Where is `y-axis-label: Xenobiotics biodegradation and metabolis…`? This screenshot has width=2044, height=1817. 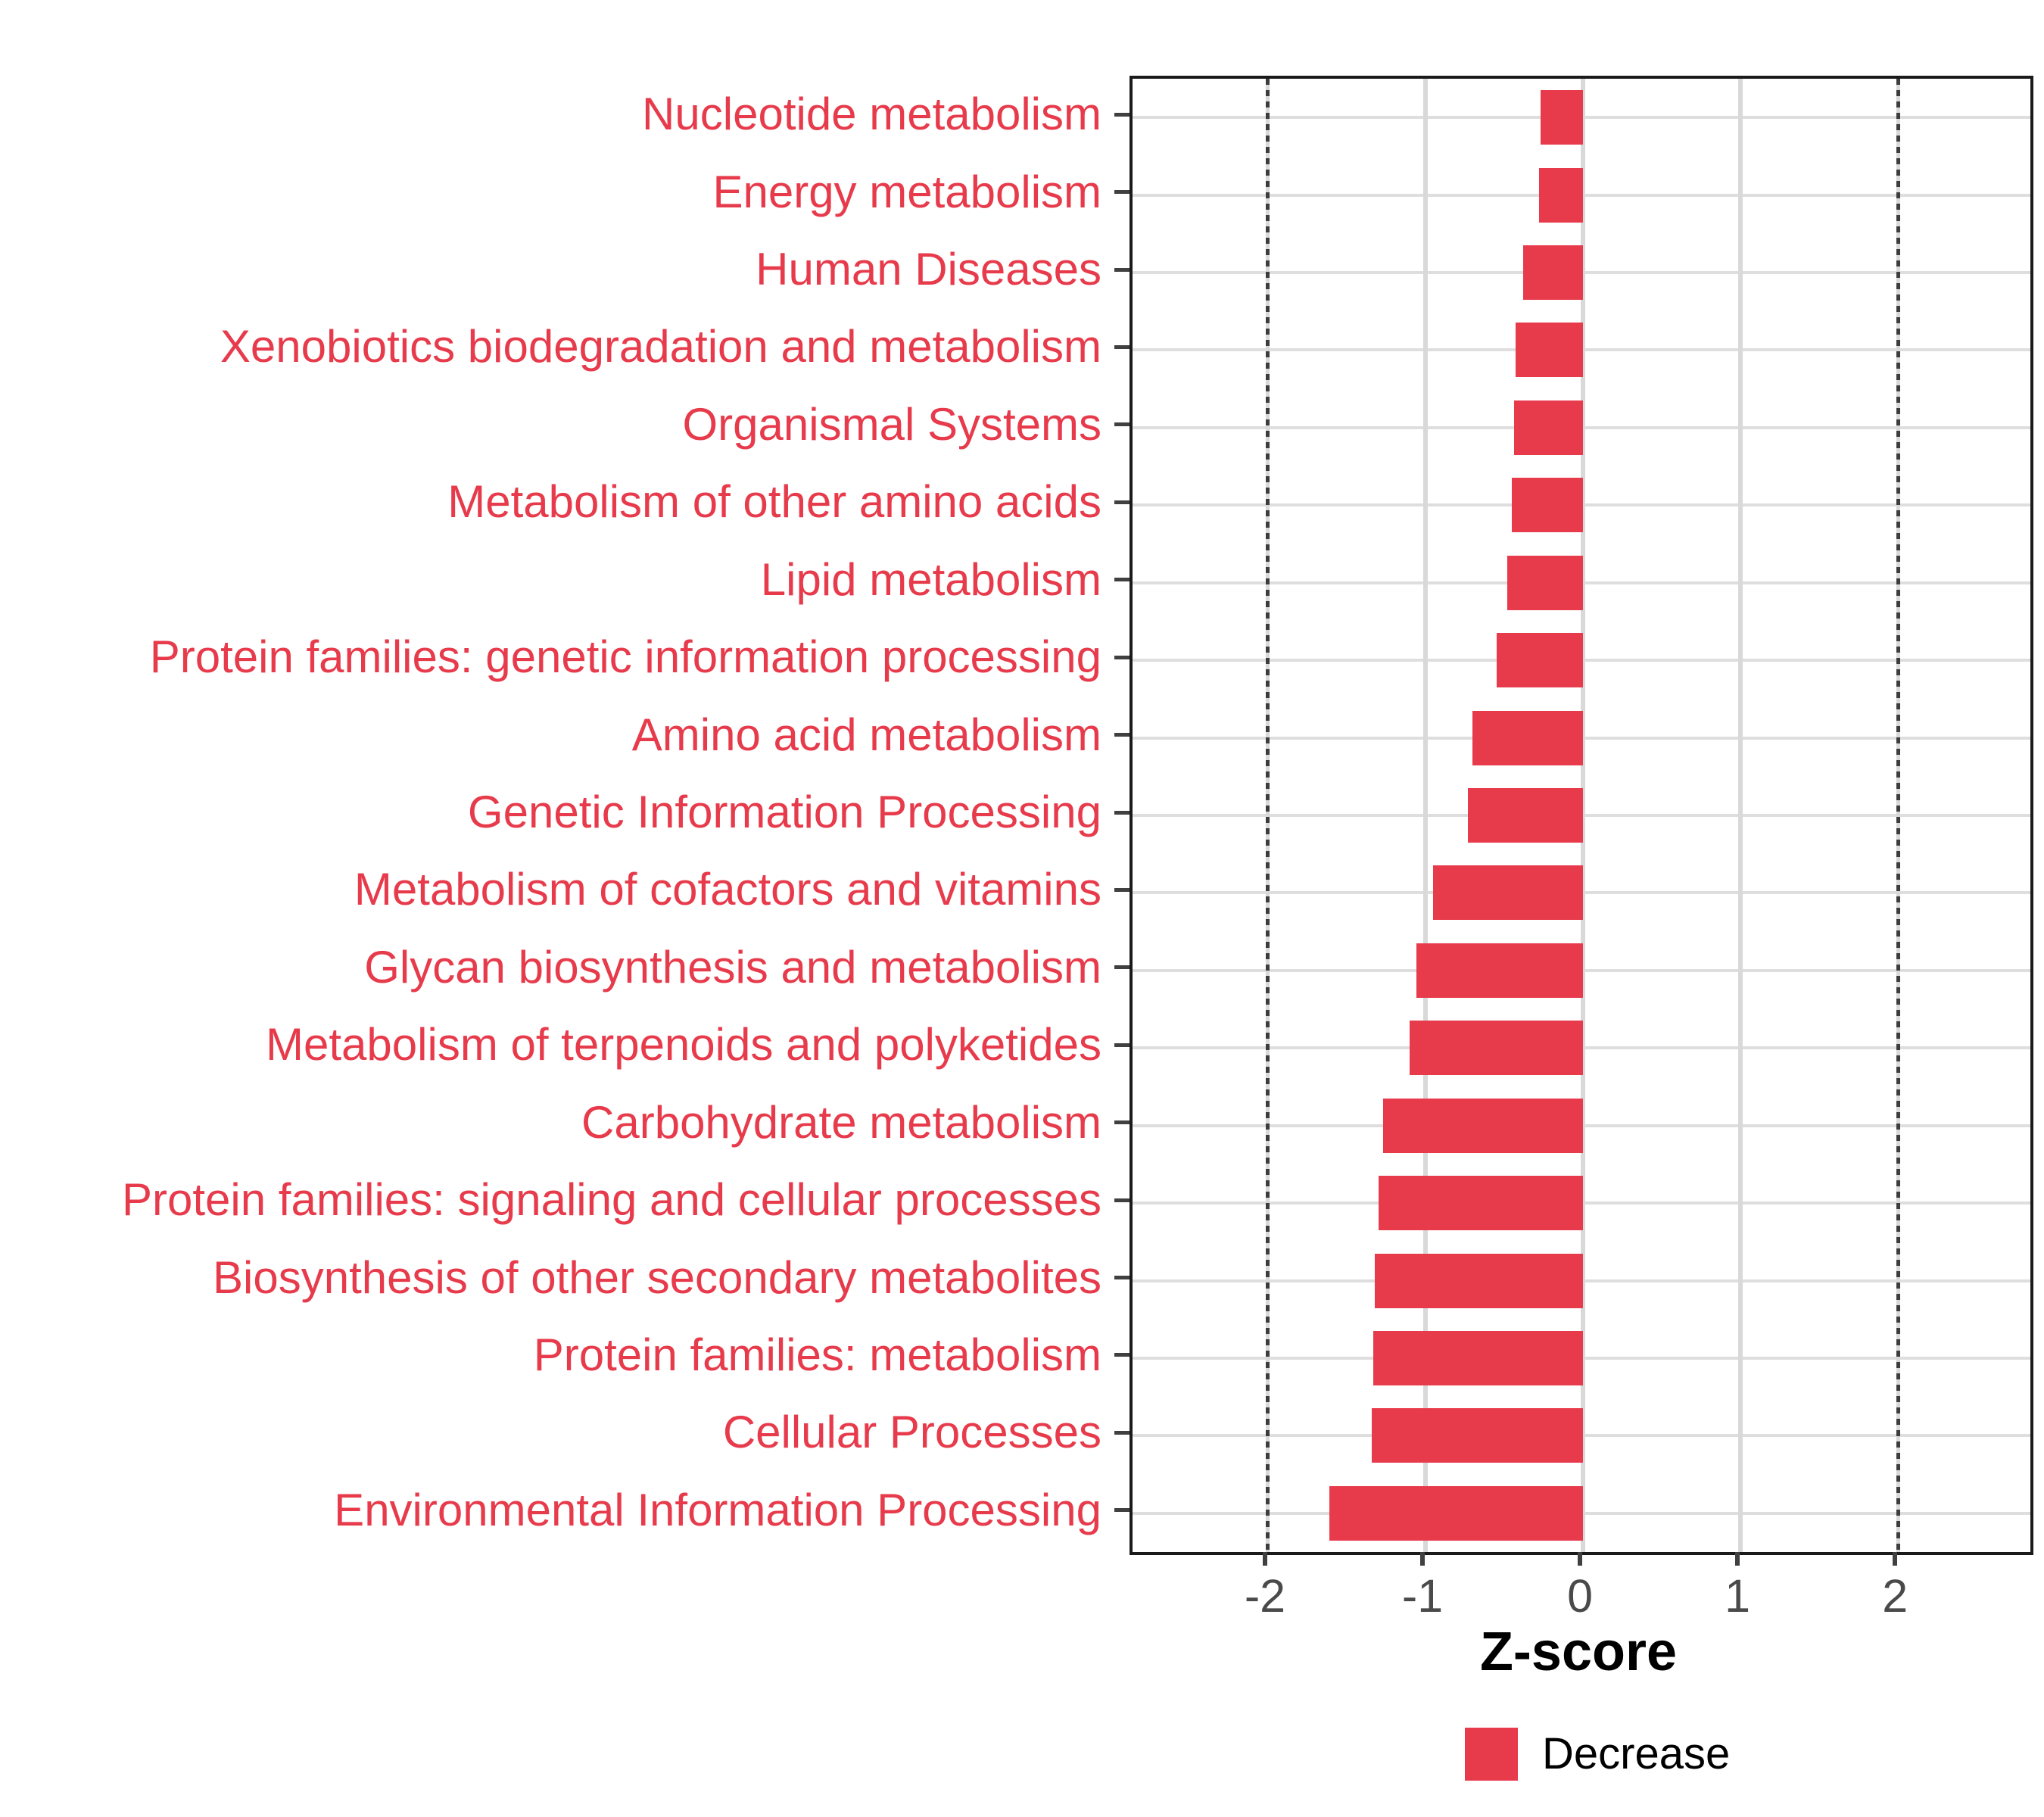 y-axis-label: Xenobiotics biodegradation and metabolis… is located at coordinates (660, 346).